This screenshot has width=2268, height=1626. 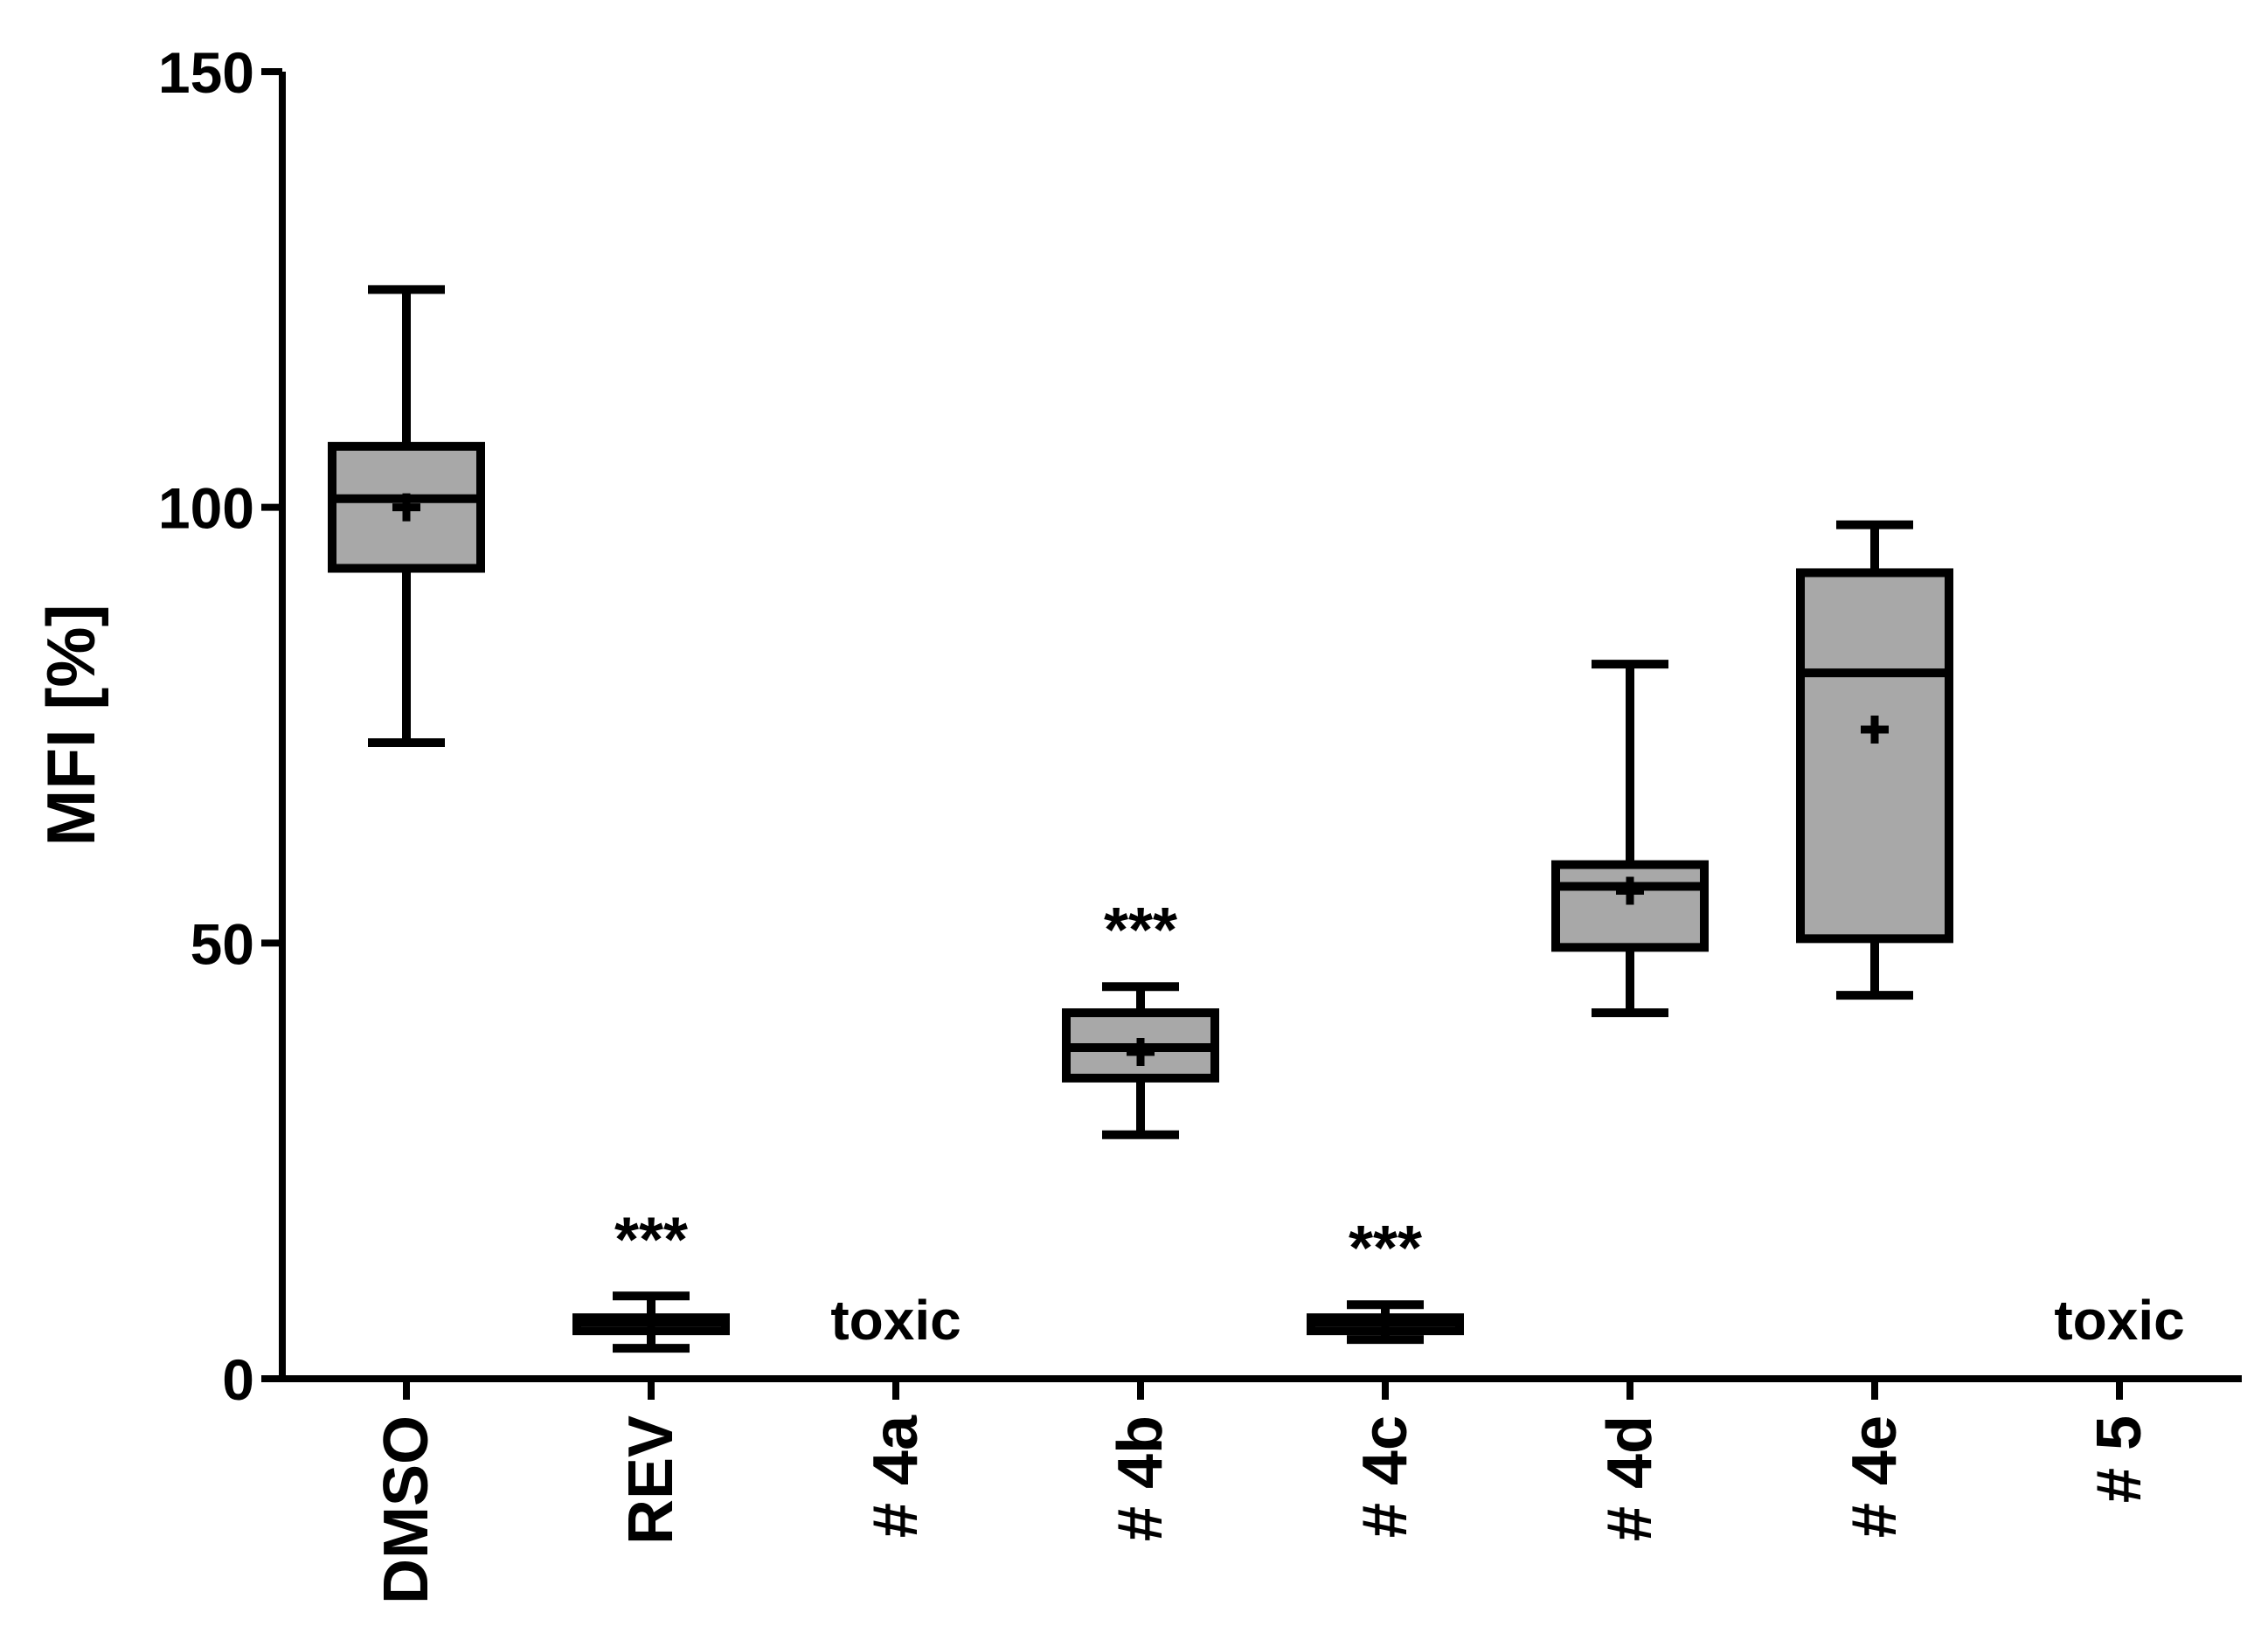 What do you see at coordinates (1630, 1478) in the screenshot?
I see `x-category-label: # 4d` at bounding box center [1630, 1478].